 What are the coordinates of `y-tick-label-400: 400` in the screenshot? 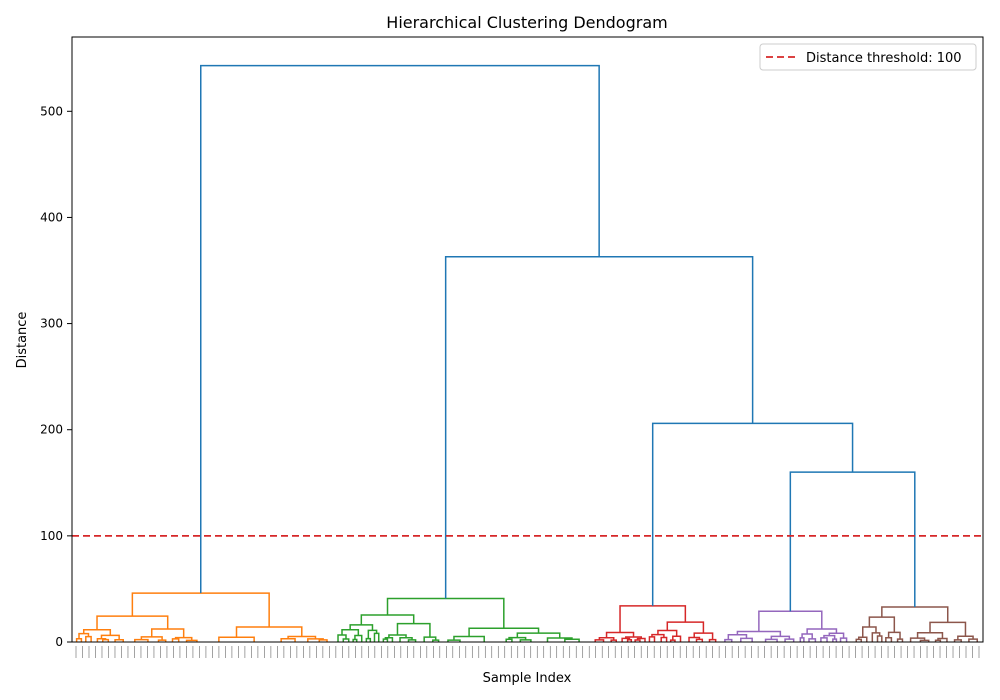 It's located at (51, 217).